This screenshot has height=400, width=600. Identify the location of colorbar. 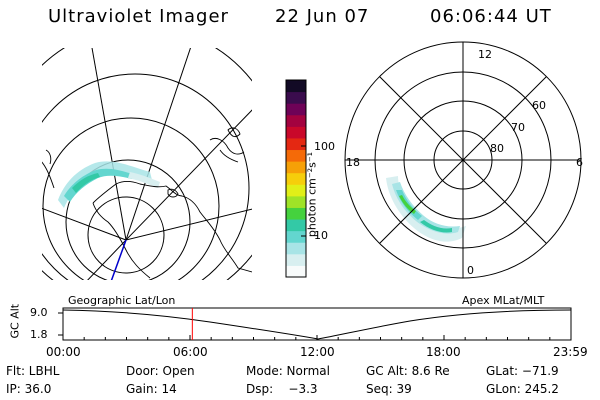
(296, 178).